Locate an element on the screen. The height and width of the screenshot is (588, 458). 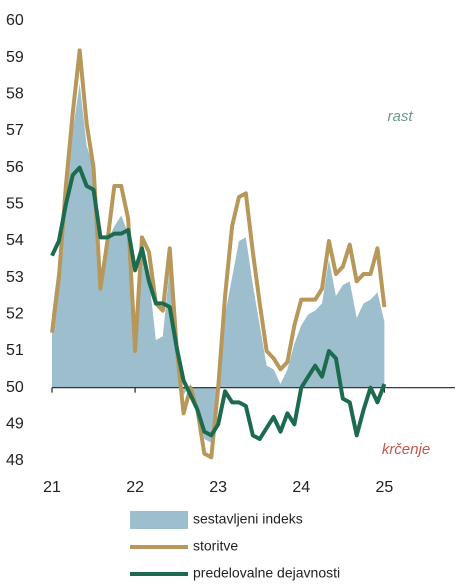
y-tick-label: 53 is located at coordinates (15, 277).